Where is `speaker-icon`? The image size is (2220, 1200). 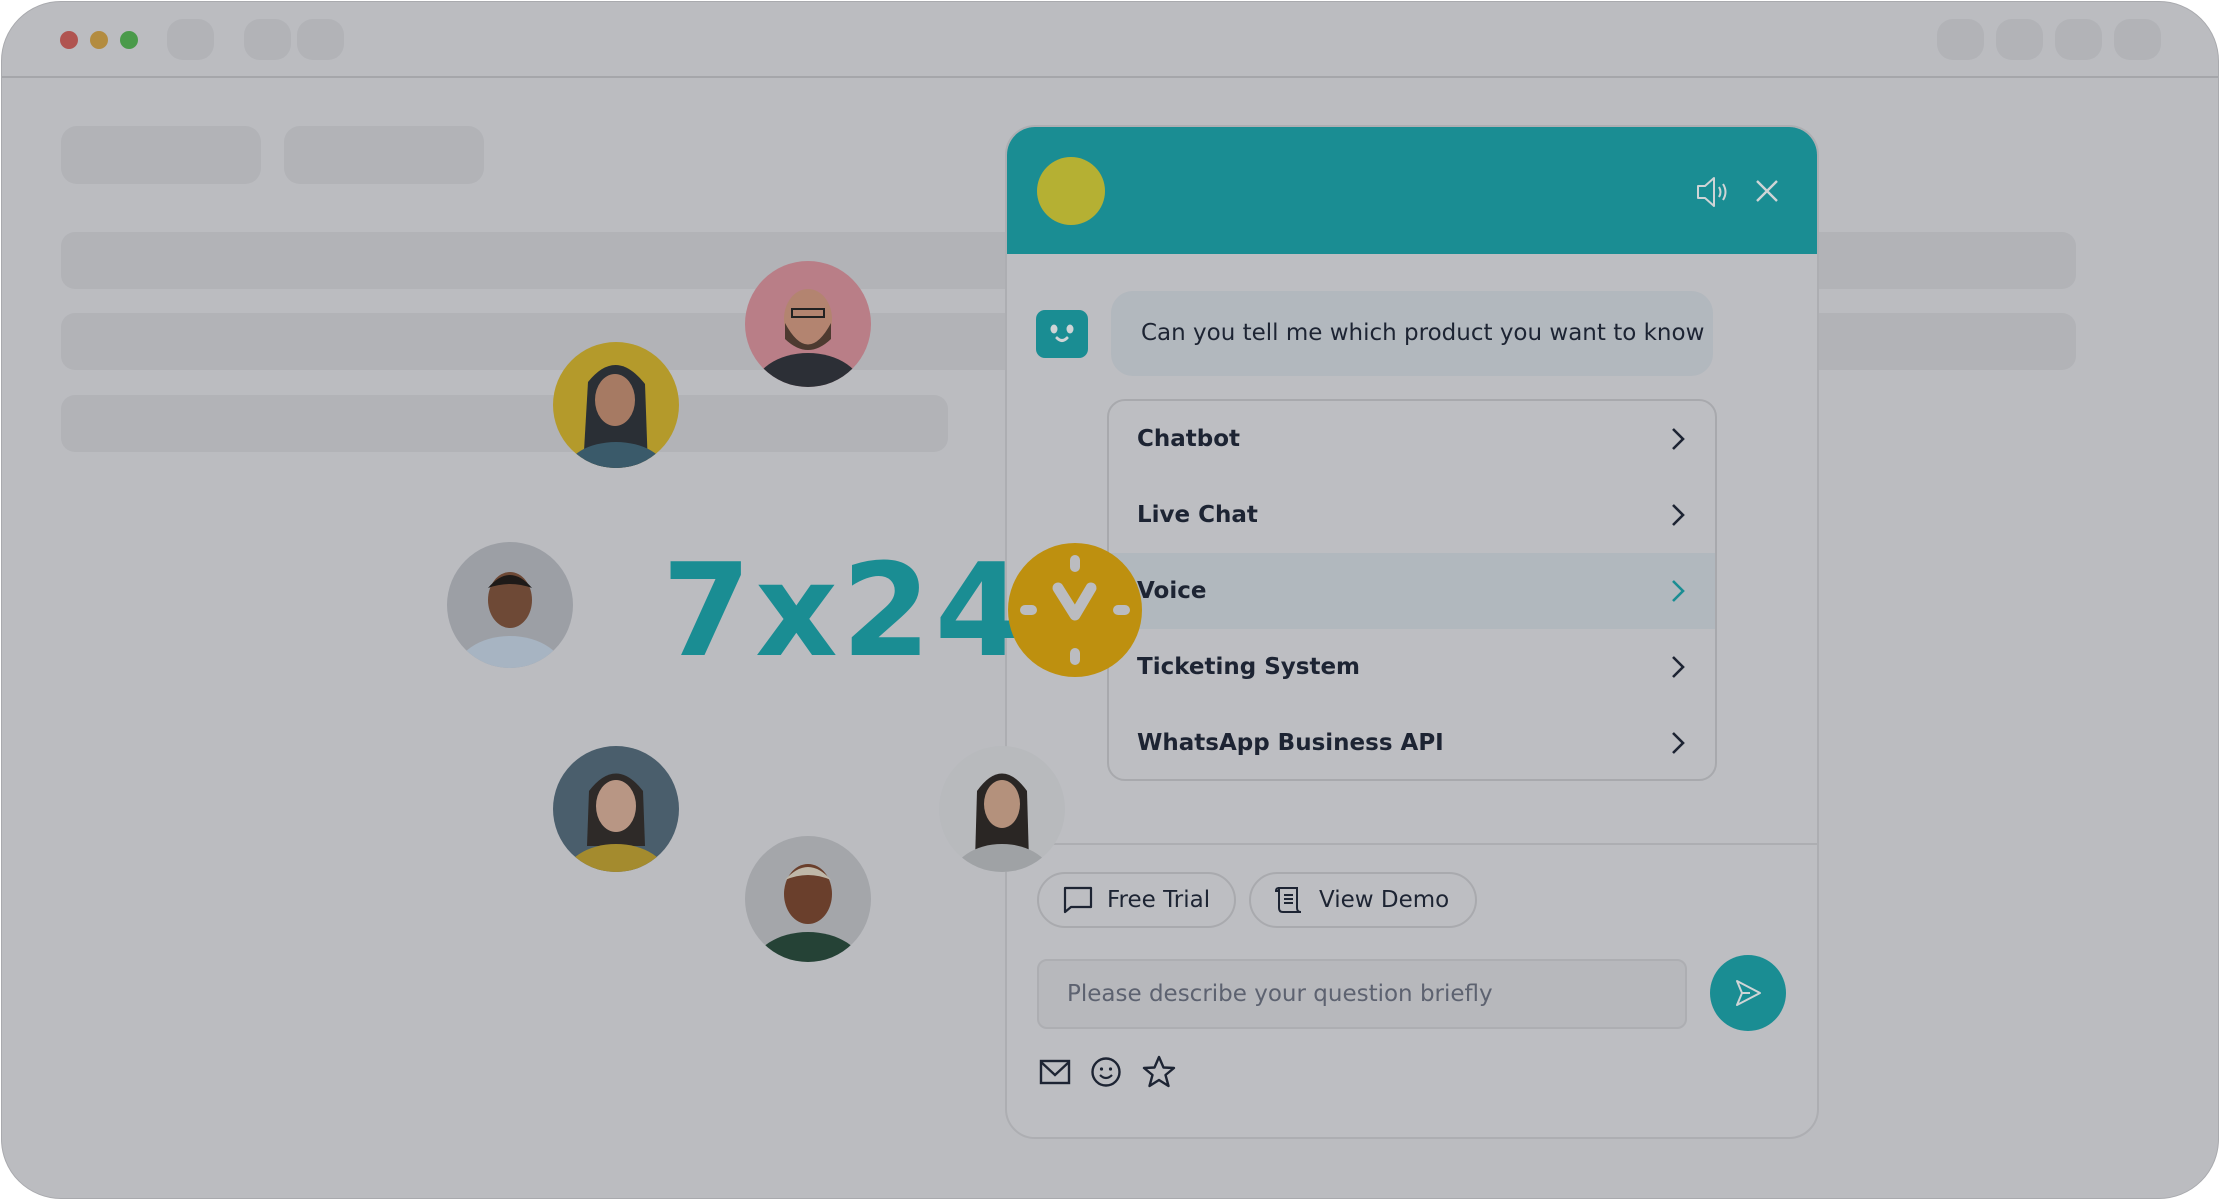
speaker-icon is located at coordinates (1713, 192).